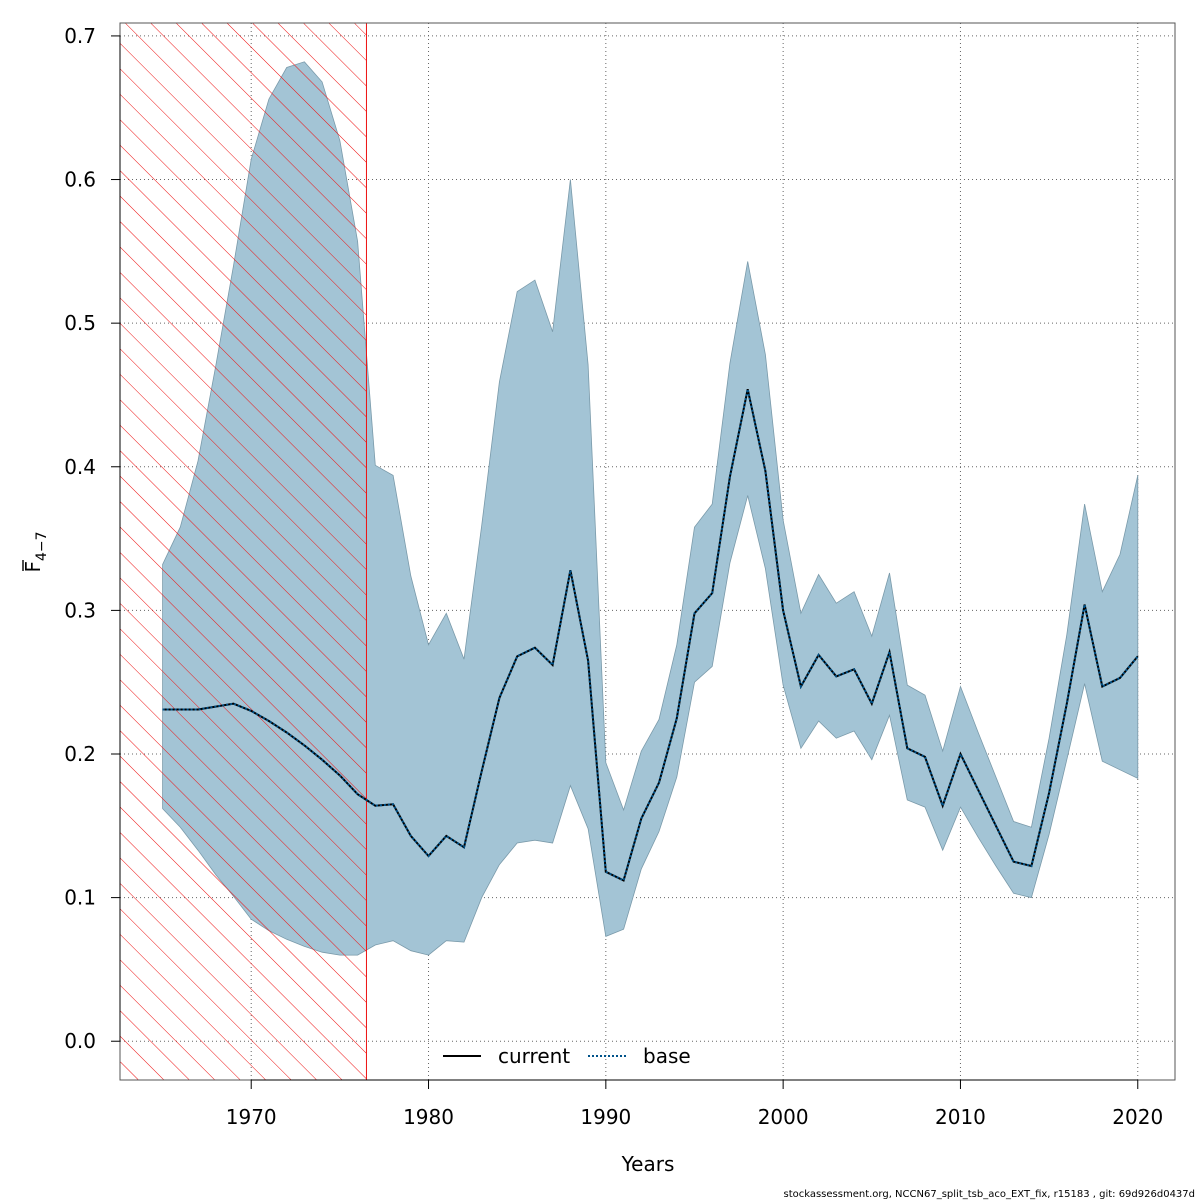 Image resolution: width=1200 pixels, height=1200 pixels. I want to click on x-tick-label: 2020, so click(1137, 1117).